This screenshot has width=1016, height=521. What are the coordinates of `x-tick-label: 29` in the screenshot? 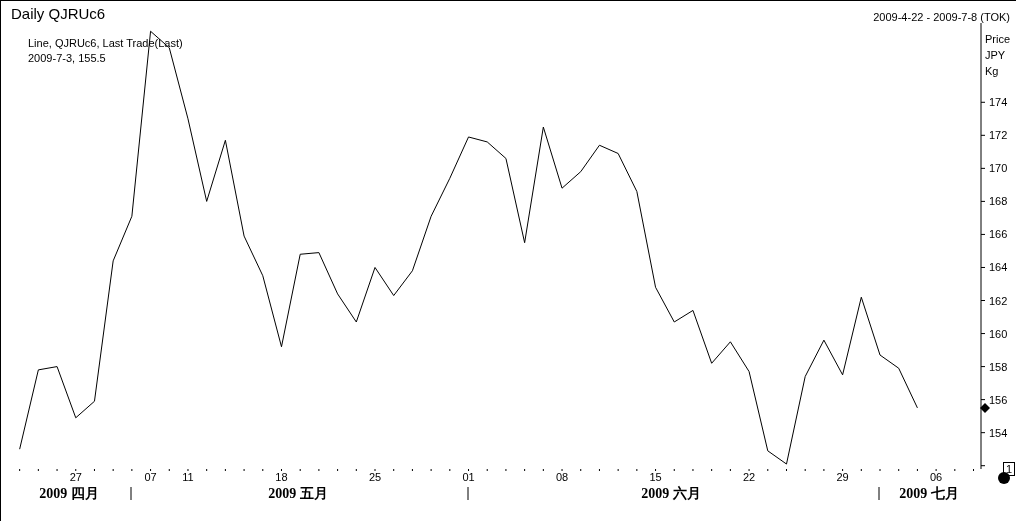 It's located at (842, 476).